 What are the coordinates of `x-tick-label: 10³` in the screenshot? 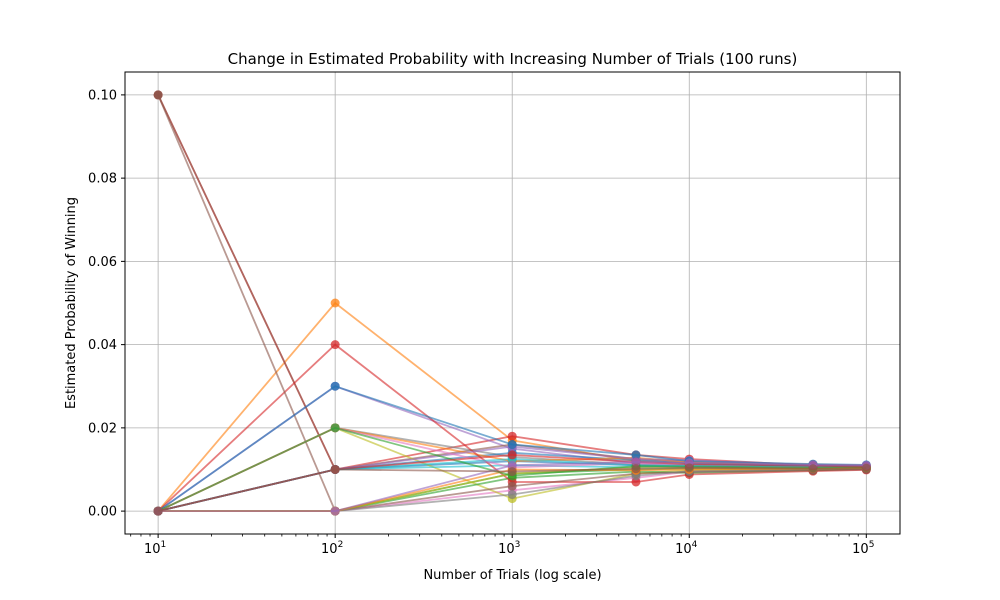 It's located at (509, 548).